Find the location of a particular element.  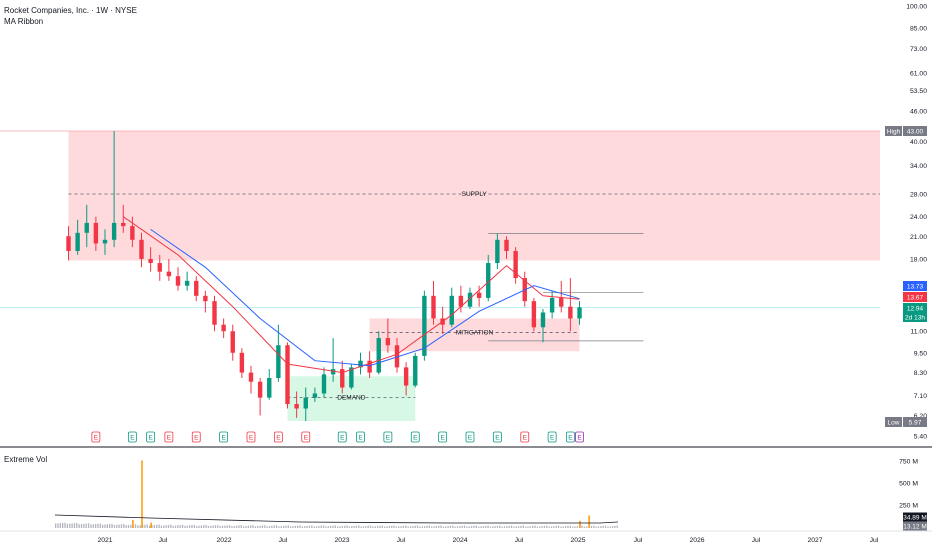

price-axis-label: 8.30 is located at coordinates (920, 373).